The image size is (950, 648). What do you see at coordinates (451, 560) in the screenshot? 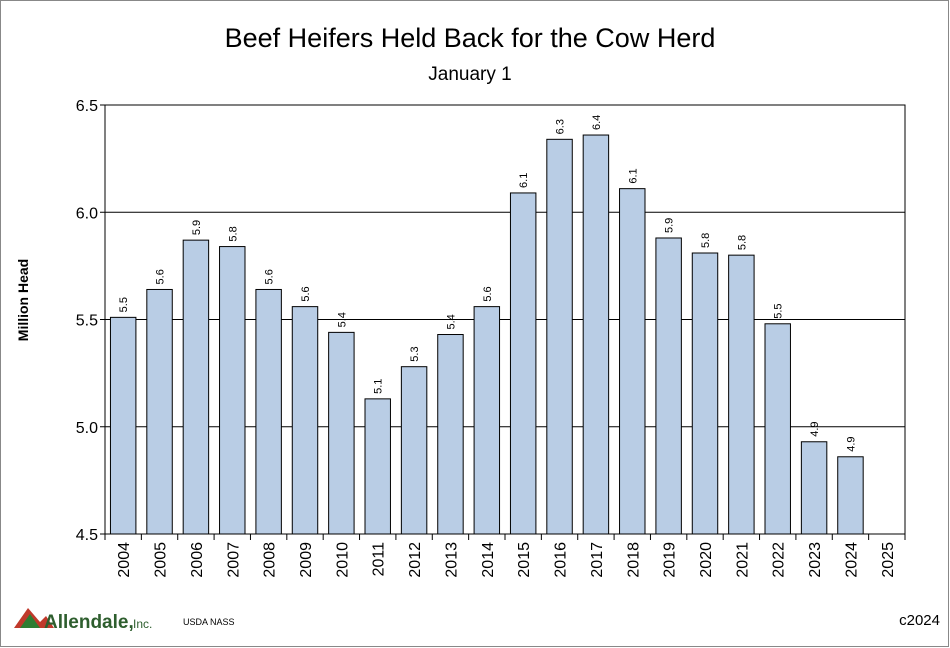
I see `x-tick-label: 2013` at bounding box center [451, 560].